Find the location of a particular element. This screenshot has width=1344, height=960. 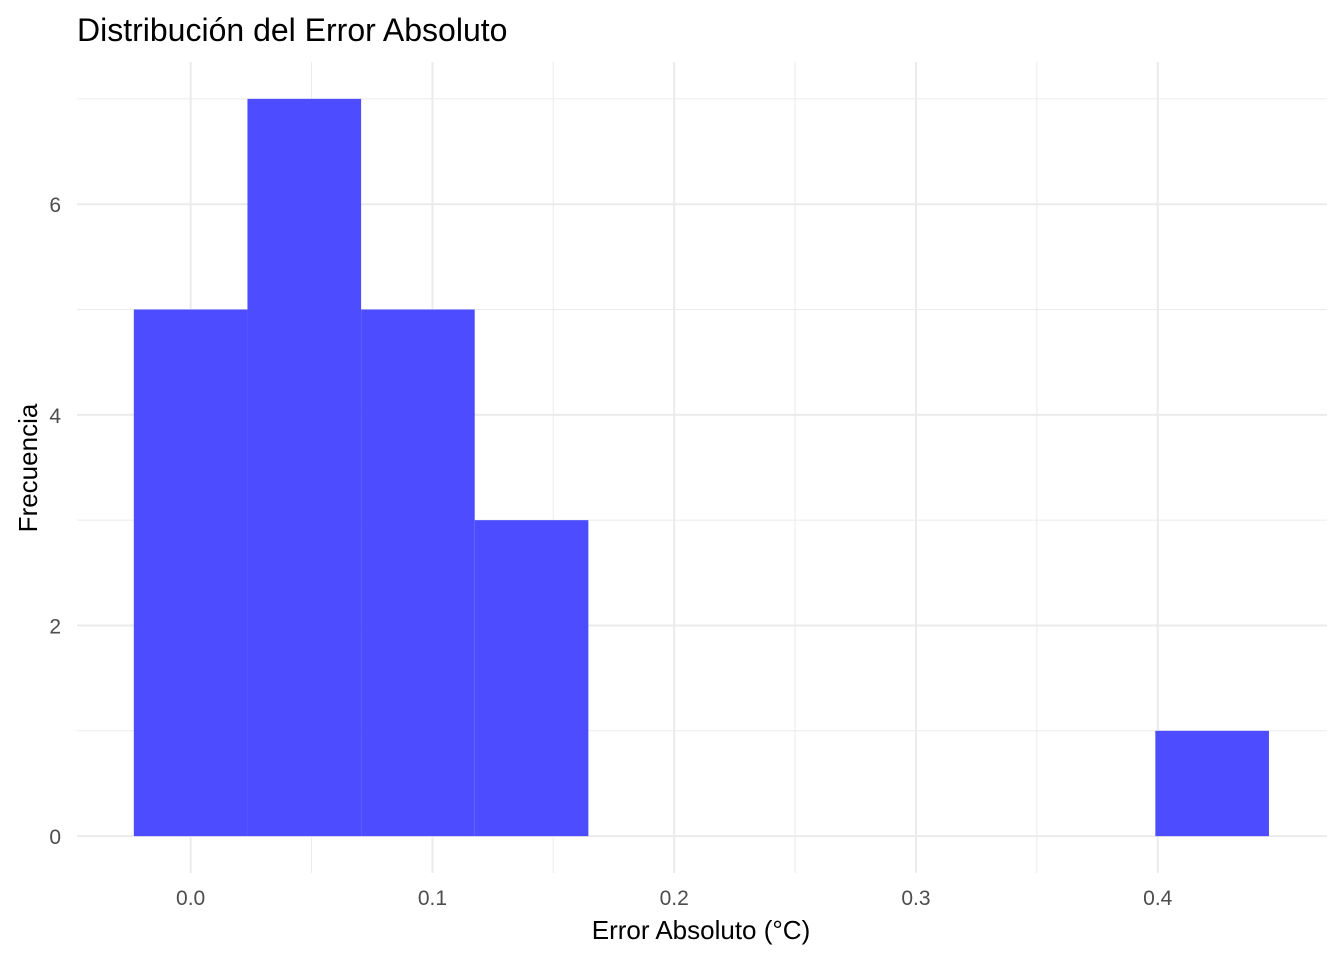

y-axis-title: Frecuencia is located at coordinates (28, 467).